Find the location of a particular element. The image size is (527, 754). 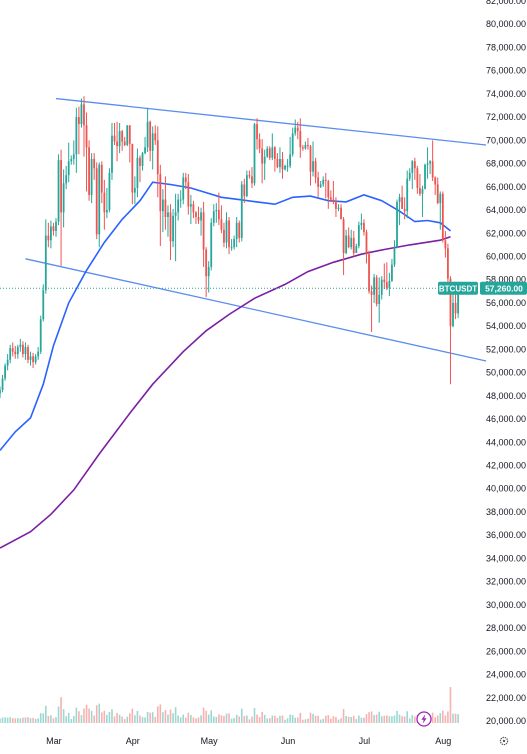

trendline-lower is located at coordinates (256, 310).